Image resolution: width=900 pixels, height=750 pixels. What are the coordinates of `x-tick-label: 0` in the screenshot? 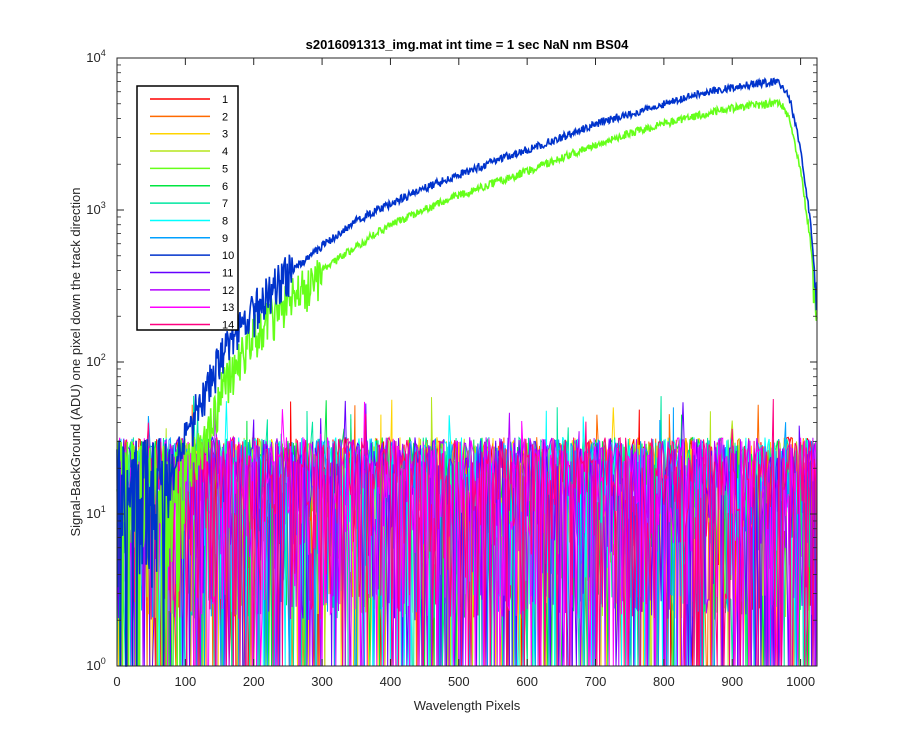 It's located at (116, 681).